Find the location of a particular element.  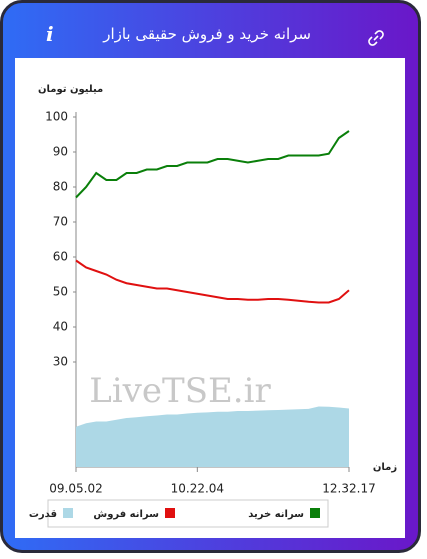

y-tick-label: 60 is located at coordinates (60, 257).